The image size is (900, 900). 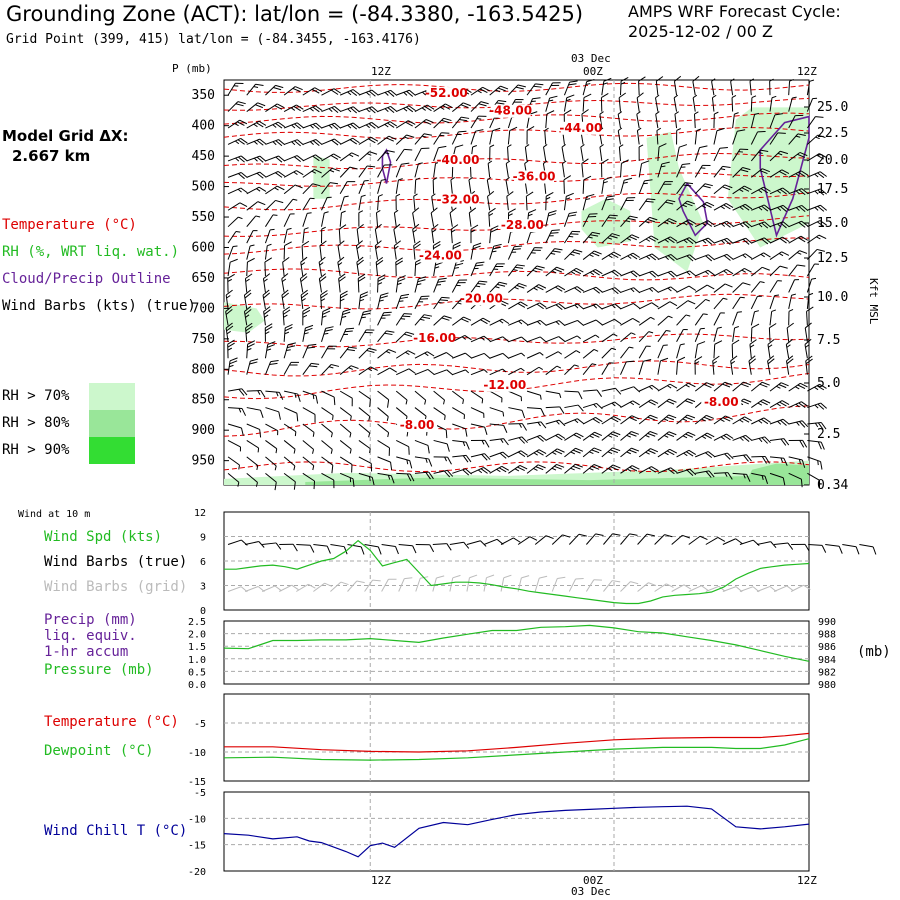 What do you see at coordinates (516, 652) in the screenshot?
I see `panel-2-frame` at bounding box center [516, 652].